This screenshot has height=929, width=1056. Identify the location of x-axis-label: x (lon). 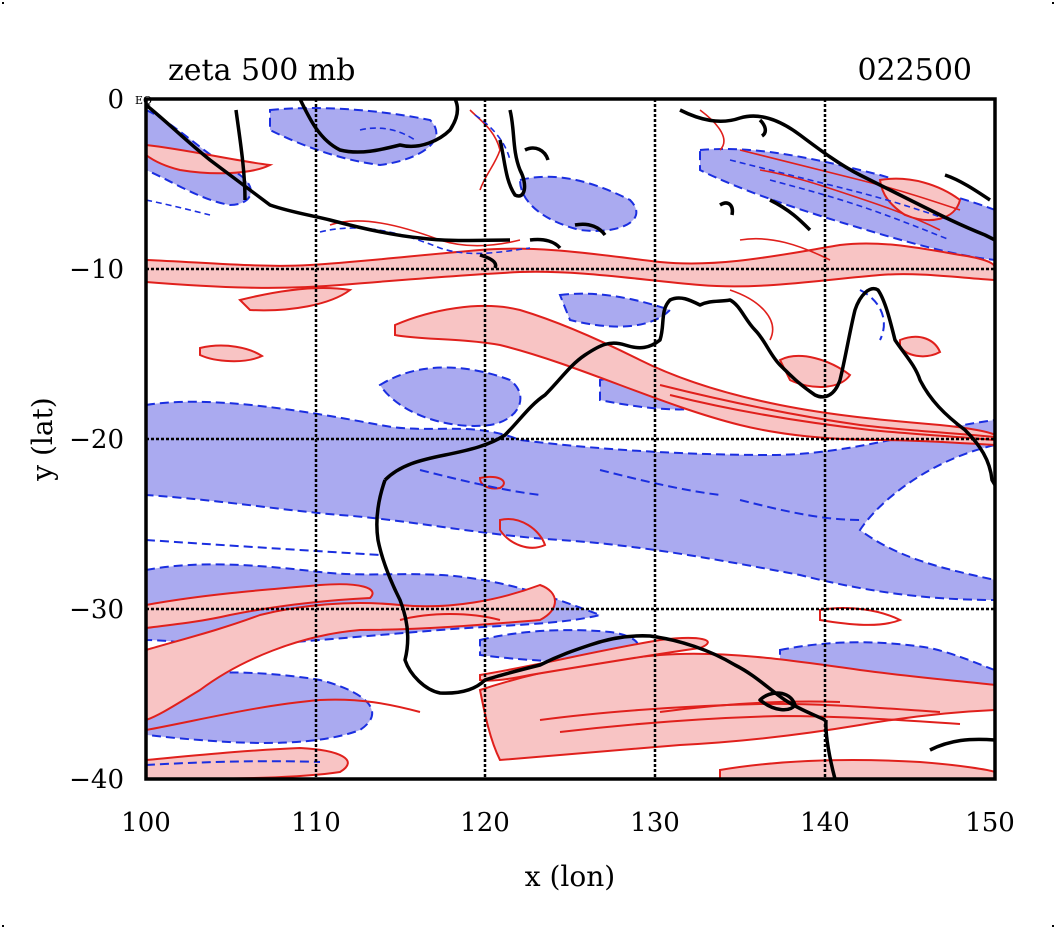
(570, 876).